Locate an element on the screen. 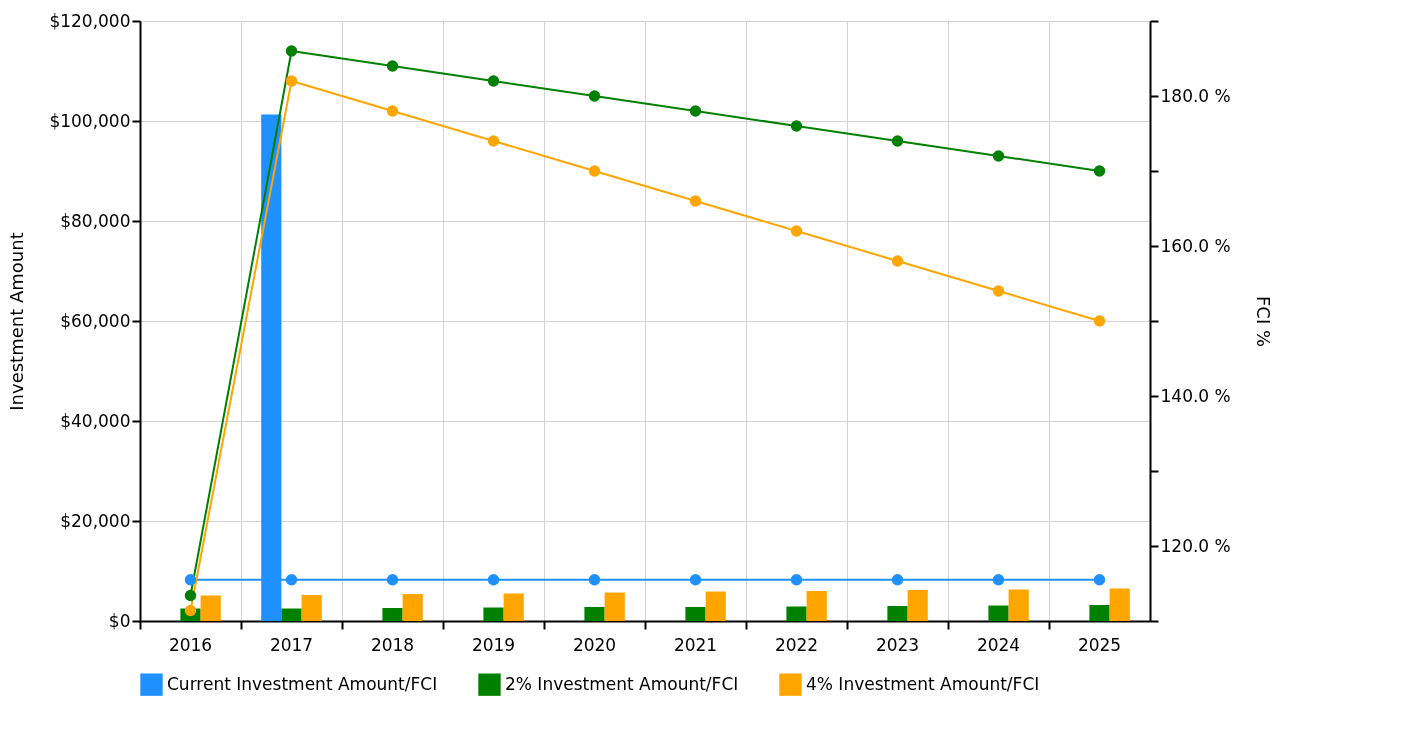 This screenshot has height=755, width=1417. x-tick-label: 2025 is located at coordinates (1099, 644).